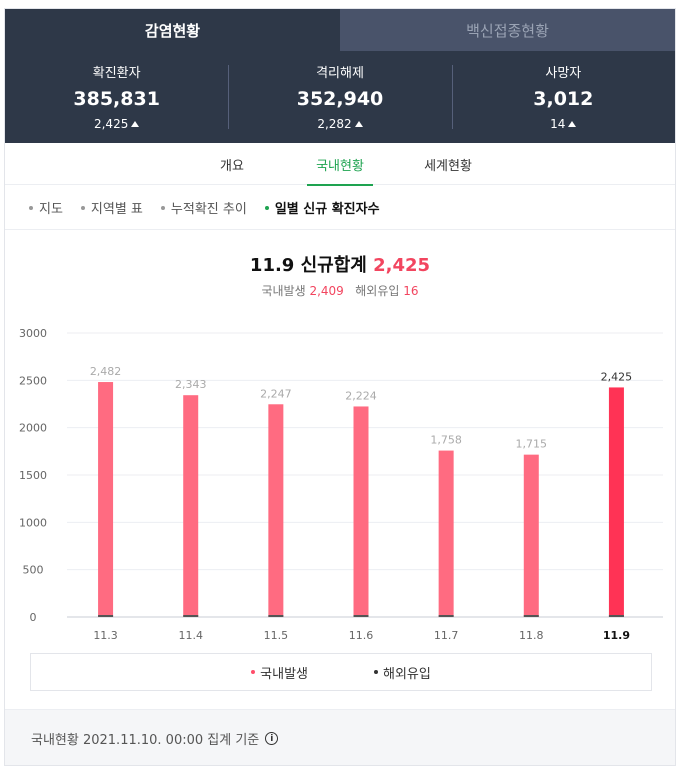 The width and height of the screenshot is (680, 766). I want to click on x-tick-label: 11.7, so click(446, 635).